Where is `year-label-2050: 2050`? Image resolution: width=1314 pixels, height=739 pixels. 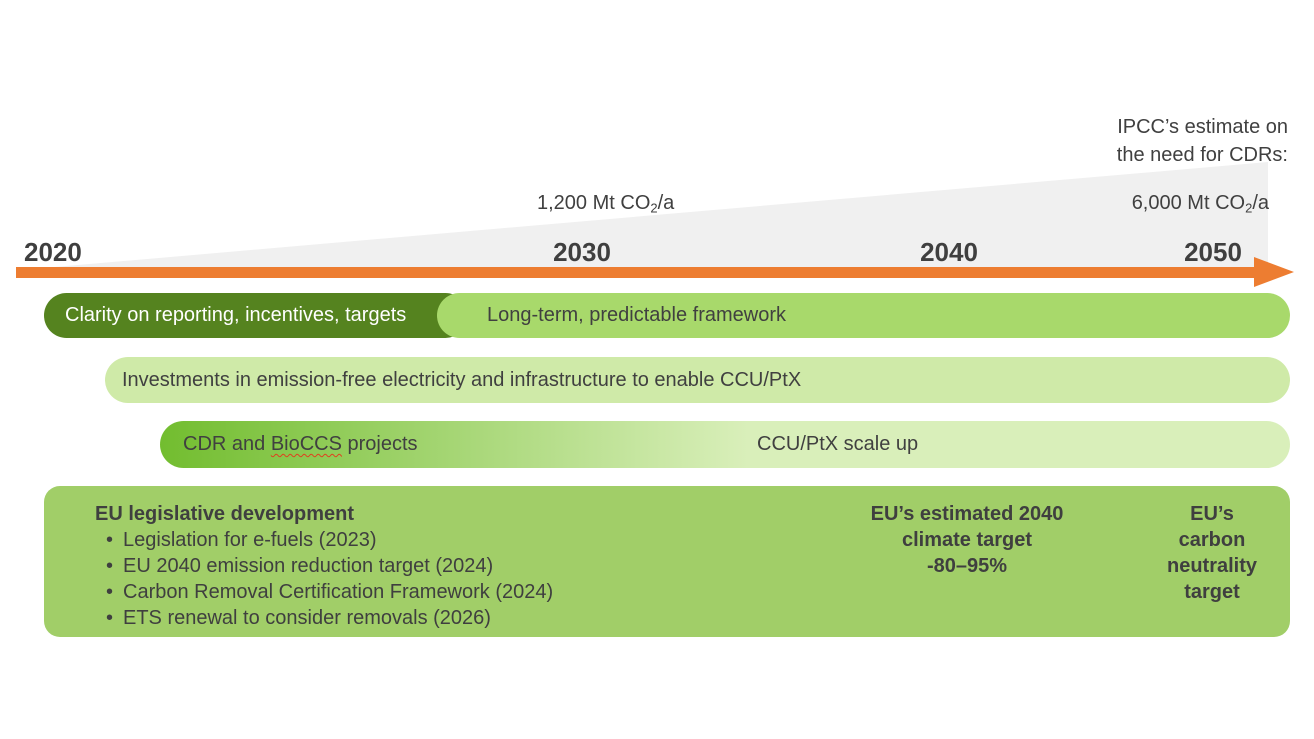
year-label-2050: 2050 is located at coordinates (1213, 252).